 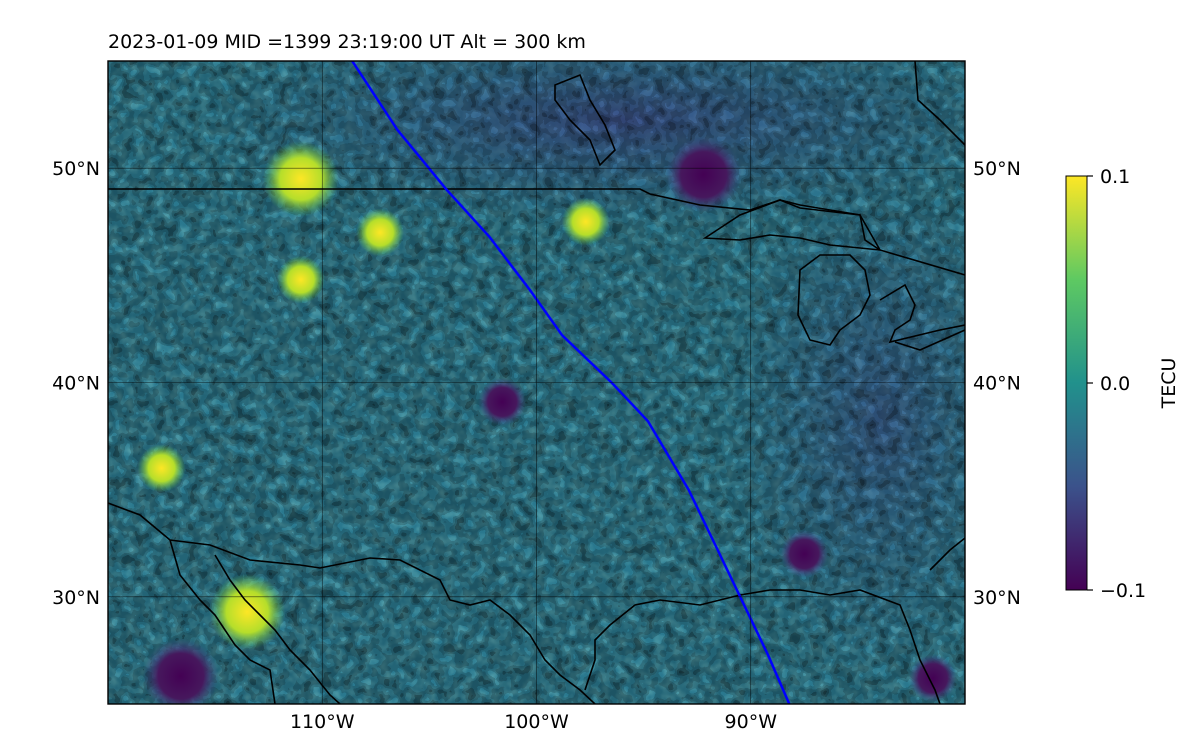 I want to click on lat-label-left: 50°N, so click(x=76, y=169).